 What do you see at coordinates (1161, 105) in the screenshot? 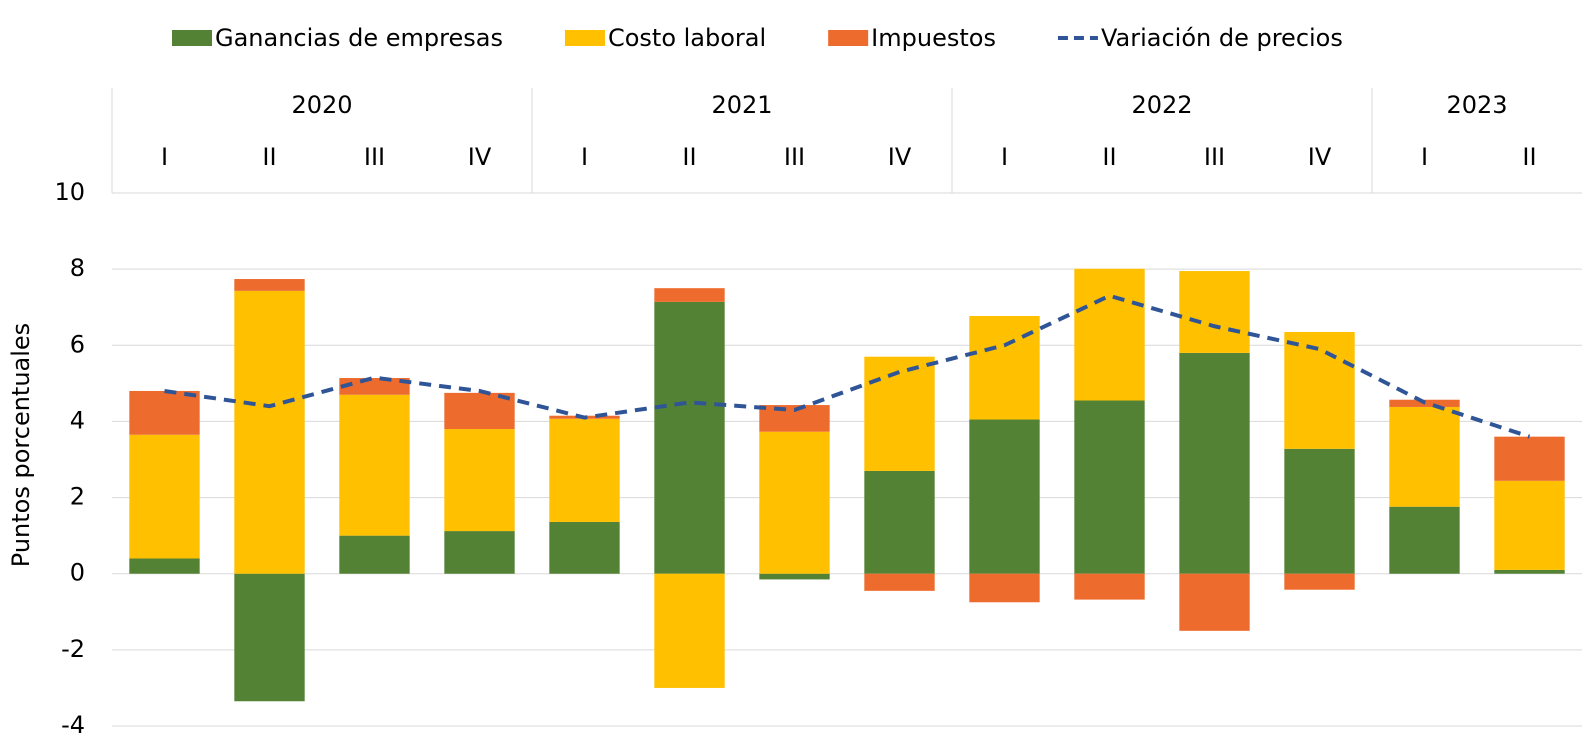
I see `year-label: 2022` at bounding box center [1161, 105].